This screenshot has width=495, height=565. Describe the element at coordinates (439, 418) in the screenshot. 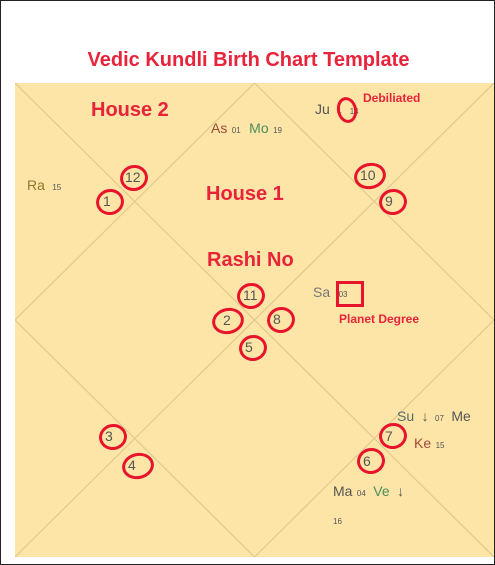

I see `planet-degree: 07` at that location.